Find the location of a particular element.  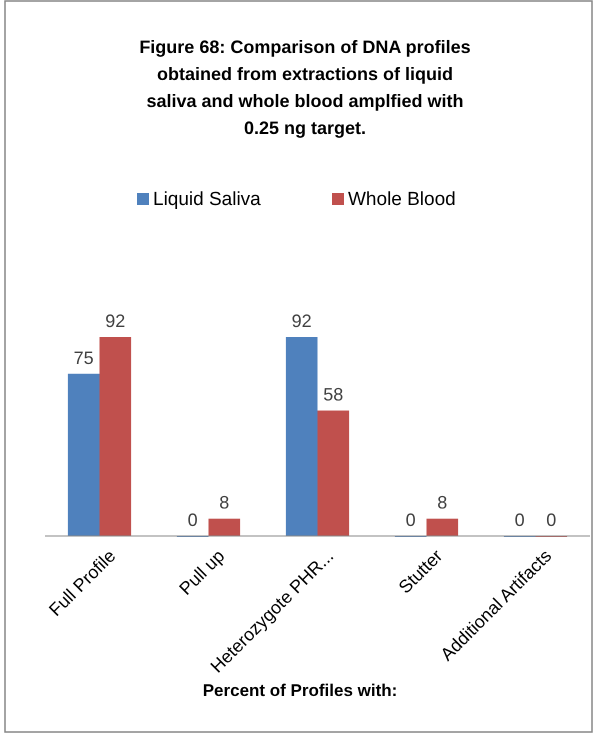

x-axis-title: Percent of Profiles with: is located at coordinates (300, 690).